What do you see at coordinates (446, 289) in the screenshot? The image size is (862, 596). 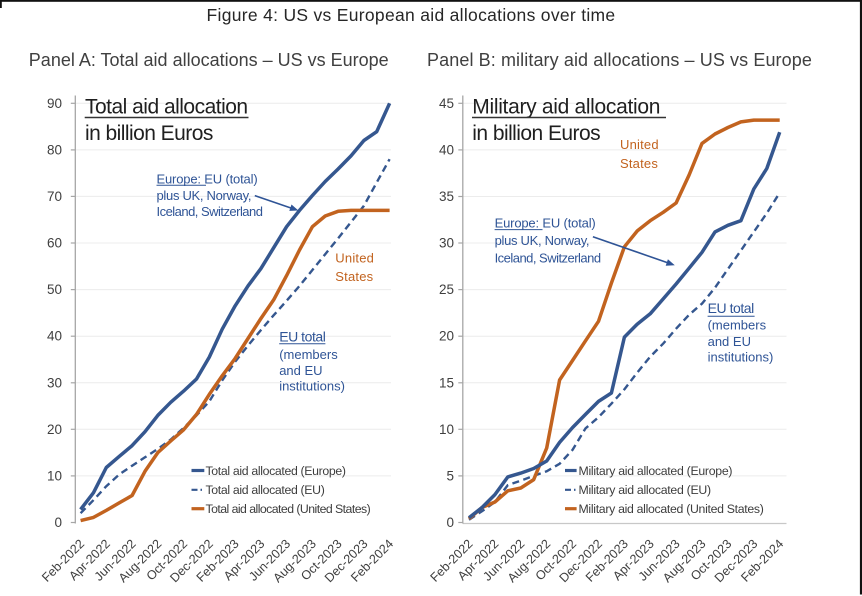 I see `svg-text: 25` at bounding box center [446, 289].